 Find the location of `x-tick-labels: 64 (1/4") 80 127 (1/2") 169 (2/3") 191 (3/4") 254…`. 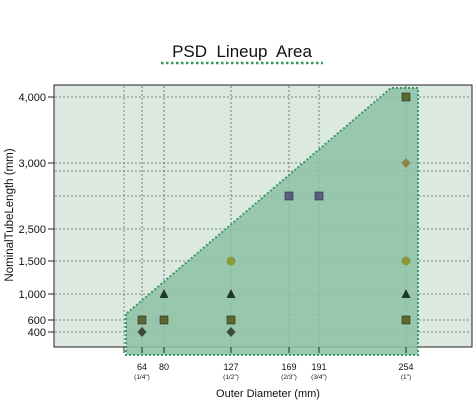

x-tick-labels: 64 (1/4") 80 127 (1/2") 169 (2/3") 191 (3/4") 254… is located at coordinates (273, 371).